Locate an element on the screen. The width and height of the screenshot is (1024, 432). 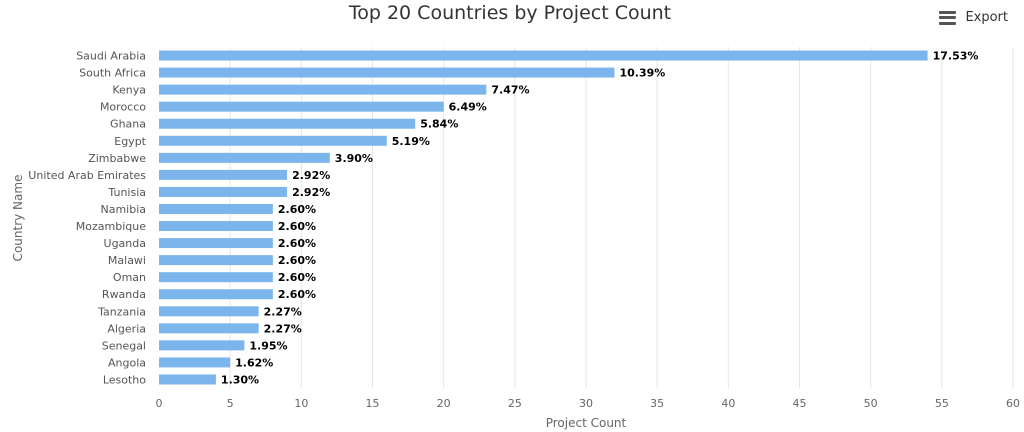
data-label: 17.53% is located at coordinates (956, 56).